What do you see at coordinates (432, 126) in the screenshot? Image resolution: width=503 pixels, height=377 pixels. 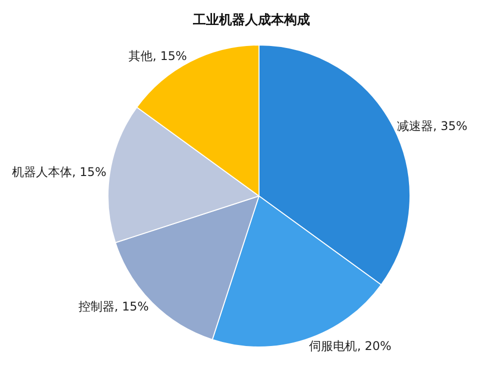 I see `slice-label: 减速器, 35%` at bounding box center [432, 126].